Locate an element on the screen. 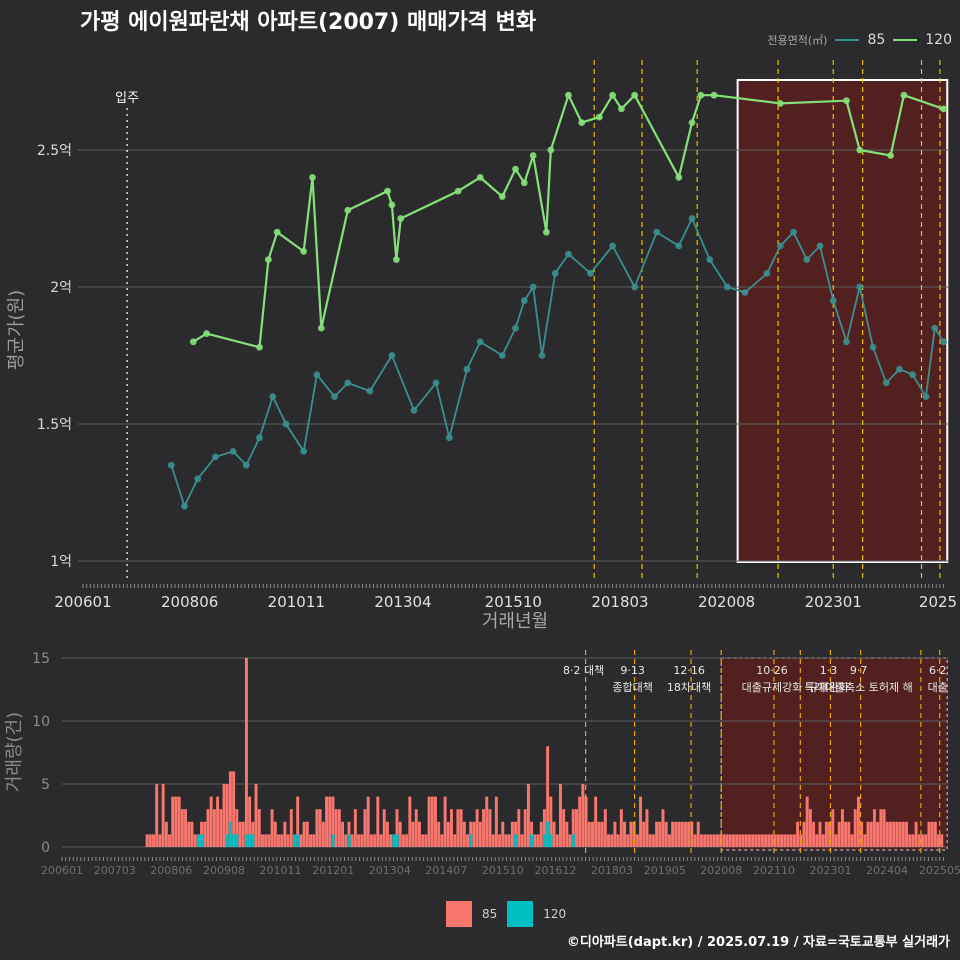 The height and width of the screenshot is (960, 960). policy-label-bottom: 규제완화 is located at coordinates (828, 687).